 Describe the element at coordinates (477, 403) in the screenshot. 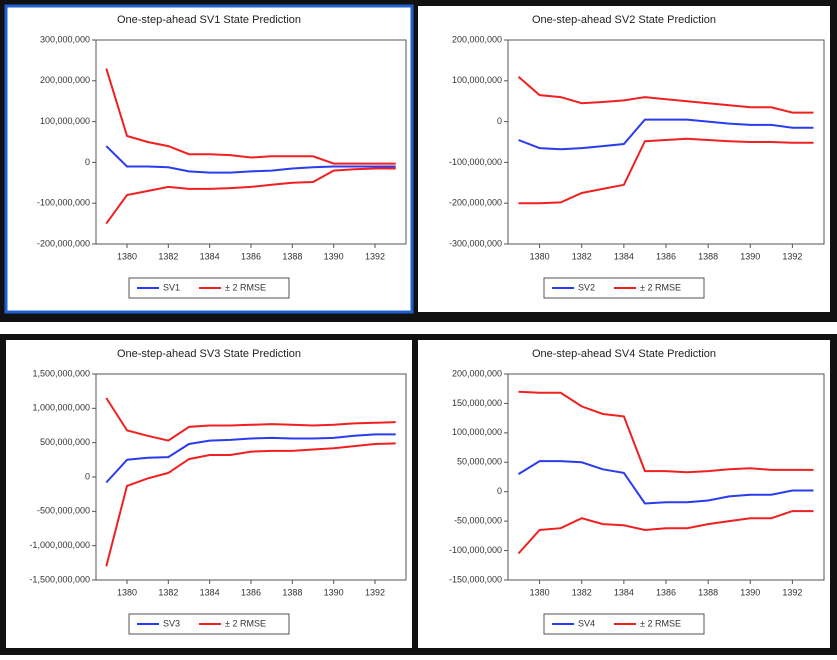

I see `y-tick-label: 150,000,000` at that location.